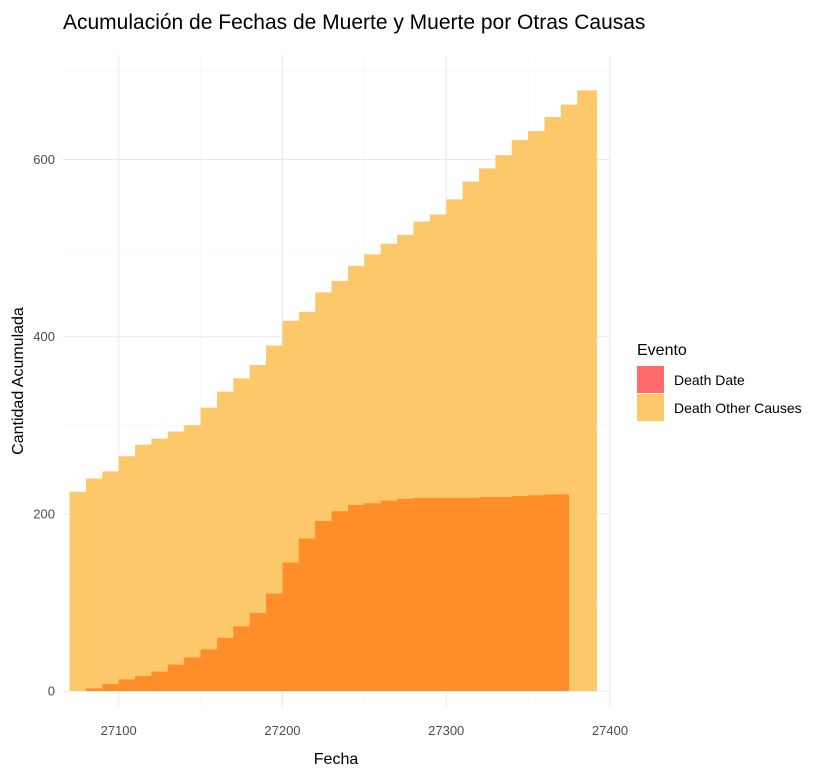 The image size is (828, 777). Describe the element at coordinates (709, 380) in the screenshot. I see `legend-label: Death Date` at that location.